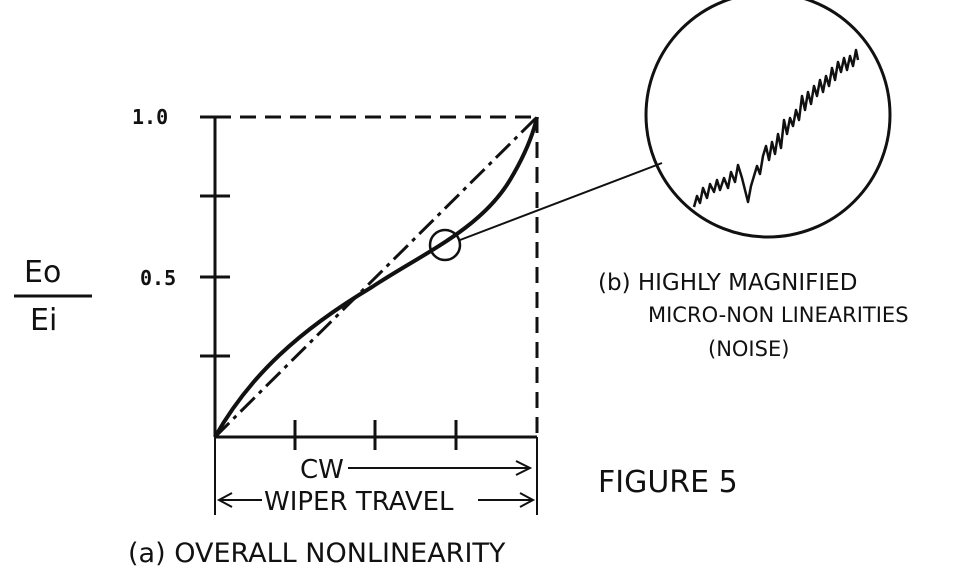 The image size is (965, 581). Describe the element at coordinates (150, 117) in the screenshot. I see `y-tick-label-1-0: 1.0` at that location.